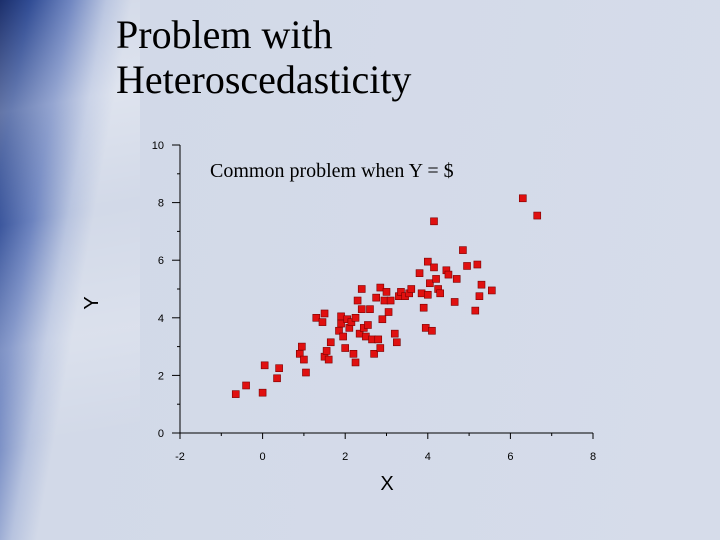  What do you see at coordinates (158, 146) in the screenshot?
I see `y-tick-label: 10` at bounding box center [158, 146].